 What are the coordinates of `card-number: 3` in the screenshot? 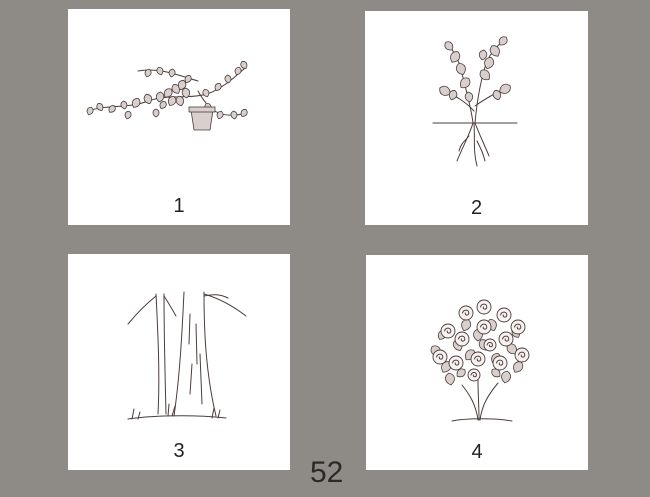 It's located at (179, 451).